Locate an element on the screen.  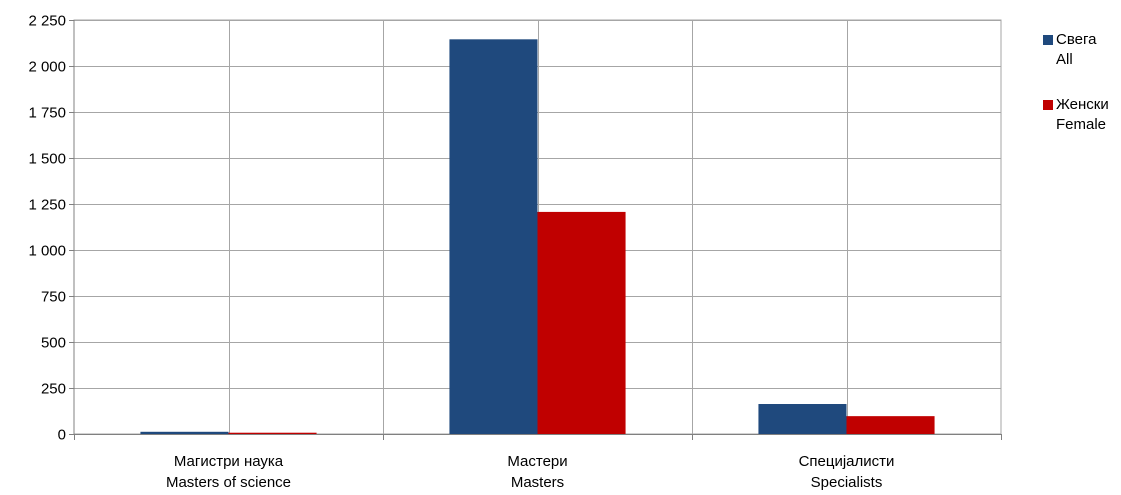
y-tick-label: 500 is located at coordinates (53, 343).